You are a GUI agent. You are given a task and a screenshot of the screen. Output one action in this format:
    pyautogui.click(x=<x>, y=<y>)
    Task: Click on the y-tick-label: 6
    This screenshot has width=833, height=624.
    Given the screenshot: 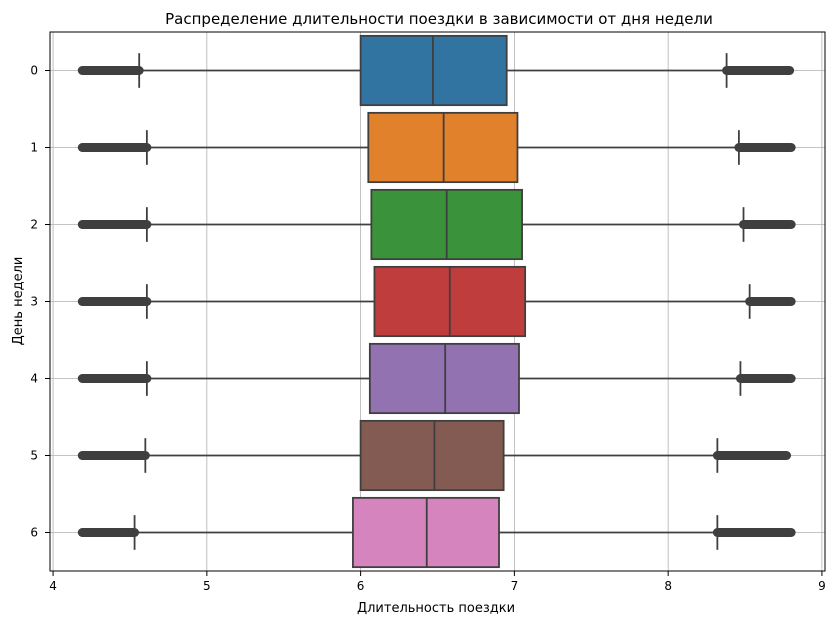 What is the action you would take?
    pyautogui.click(x=34, y=533)
    